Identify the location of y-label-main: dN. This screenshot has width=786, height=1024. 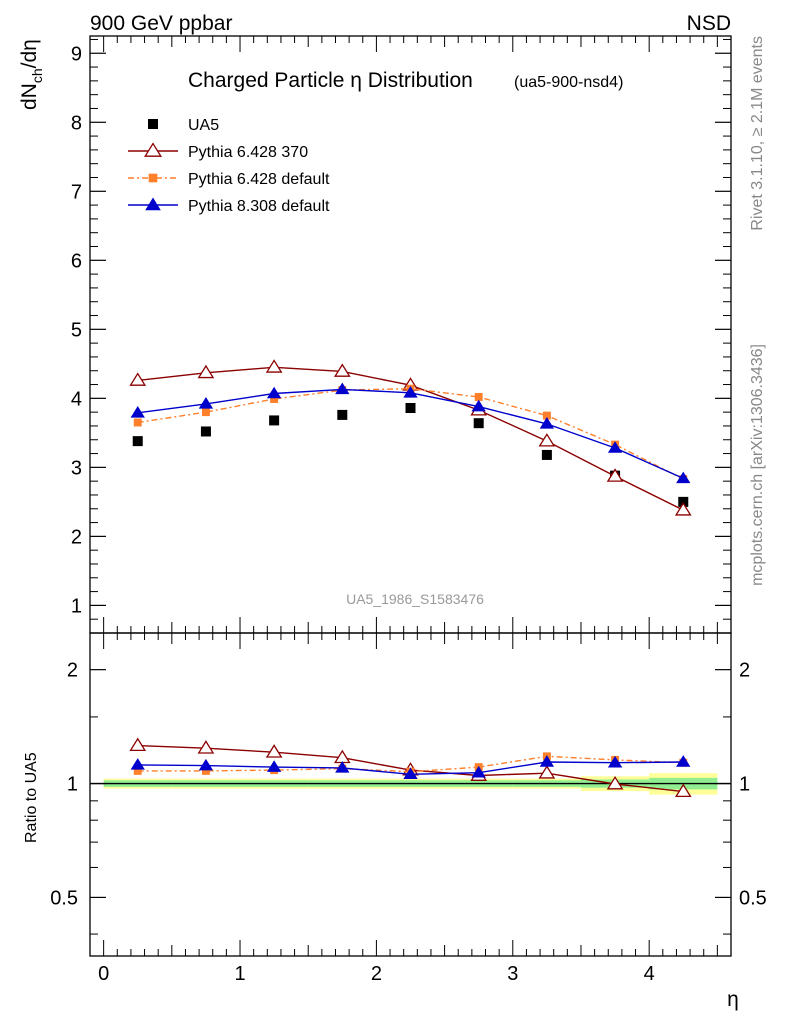
(29, 96).